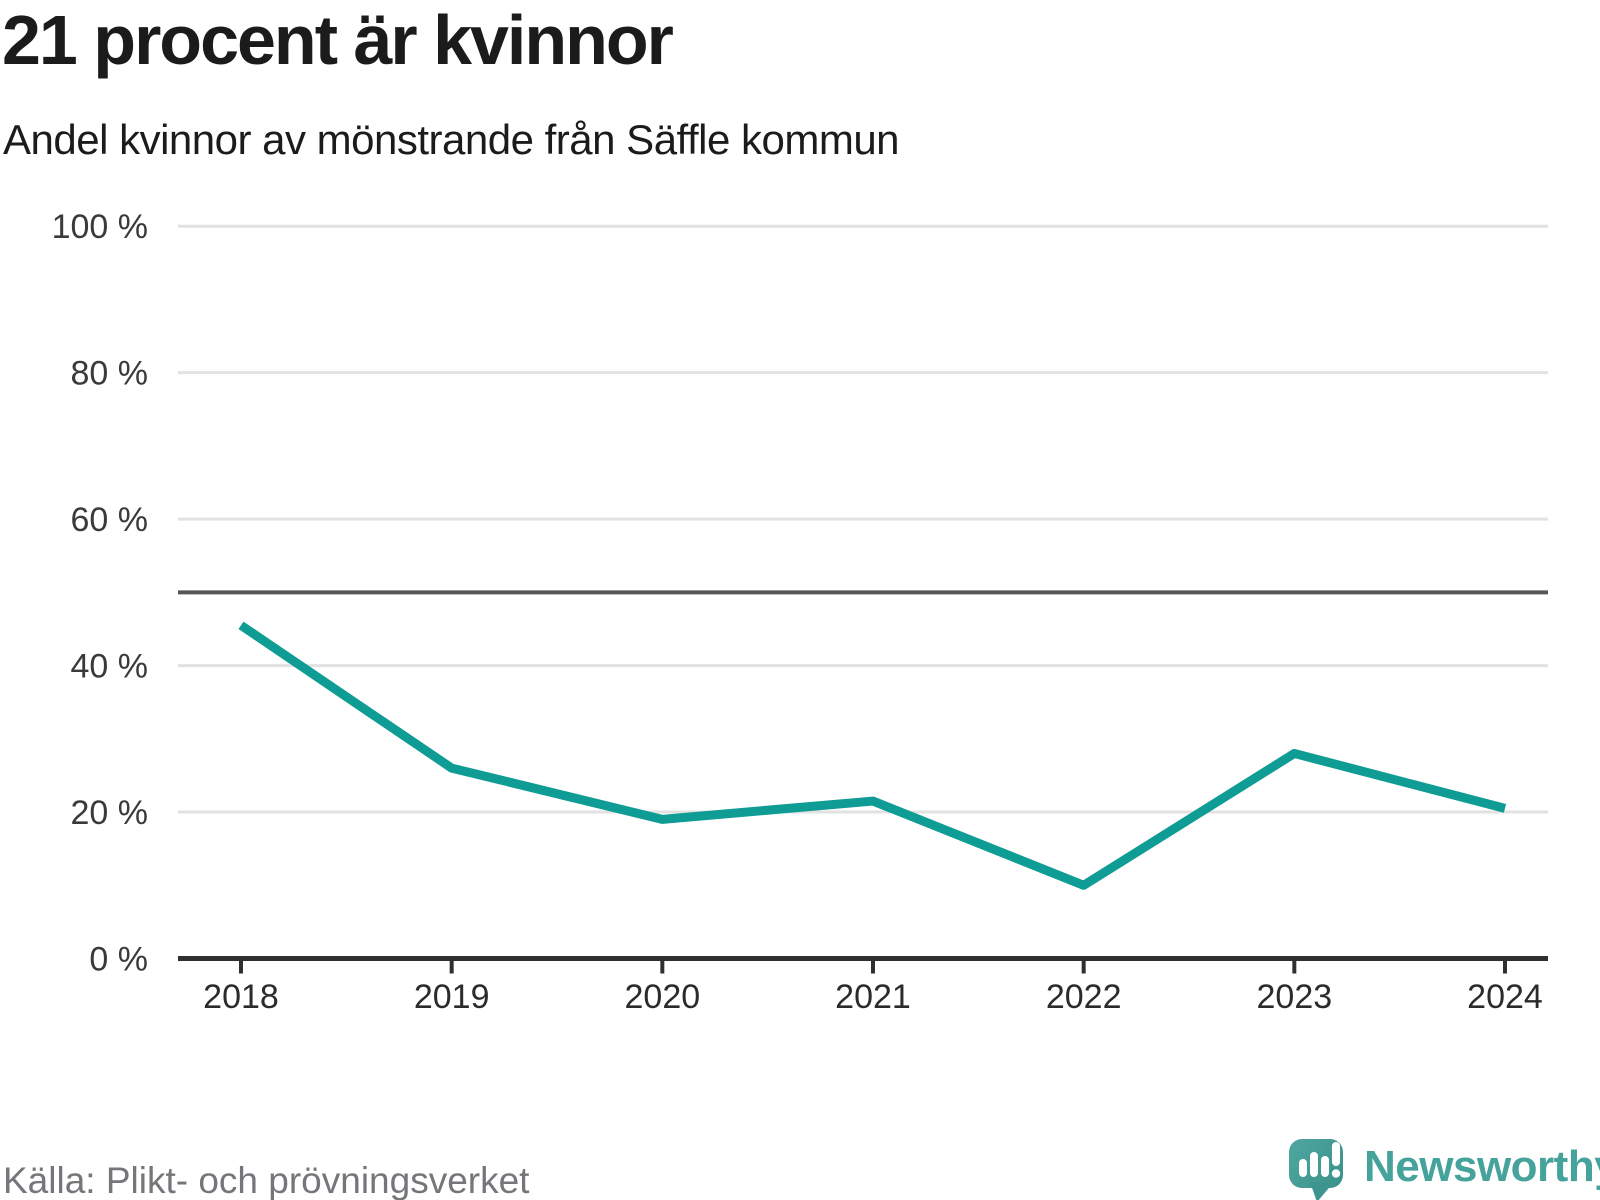 This screenshot has width=1600, height=1200. I want to click on x-tick-label-2019: 2019, so click(452, 997).